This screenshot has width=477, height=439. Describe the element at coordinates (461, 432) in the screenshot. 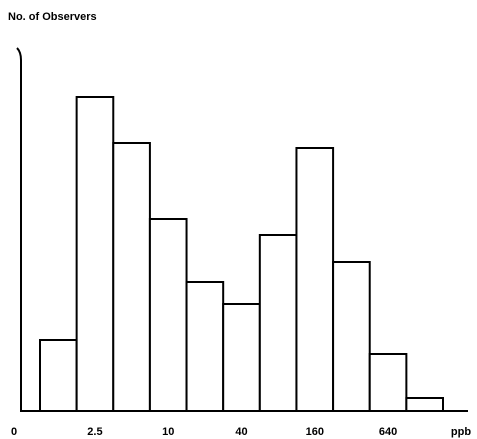

I see `x-axis-label: ppb` at that location.